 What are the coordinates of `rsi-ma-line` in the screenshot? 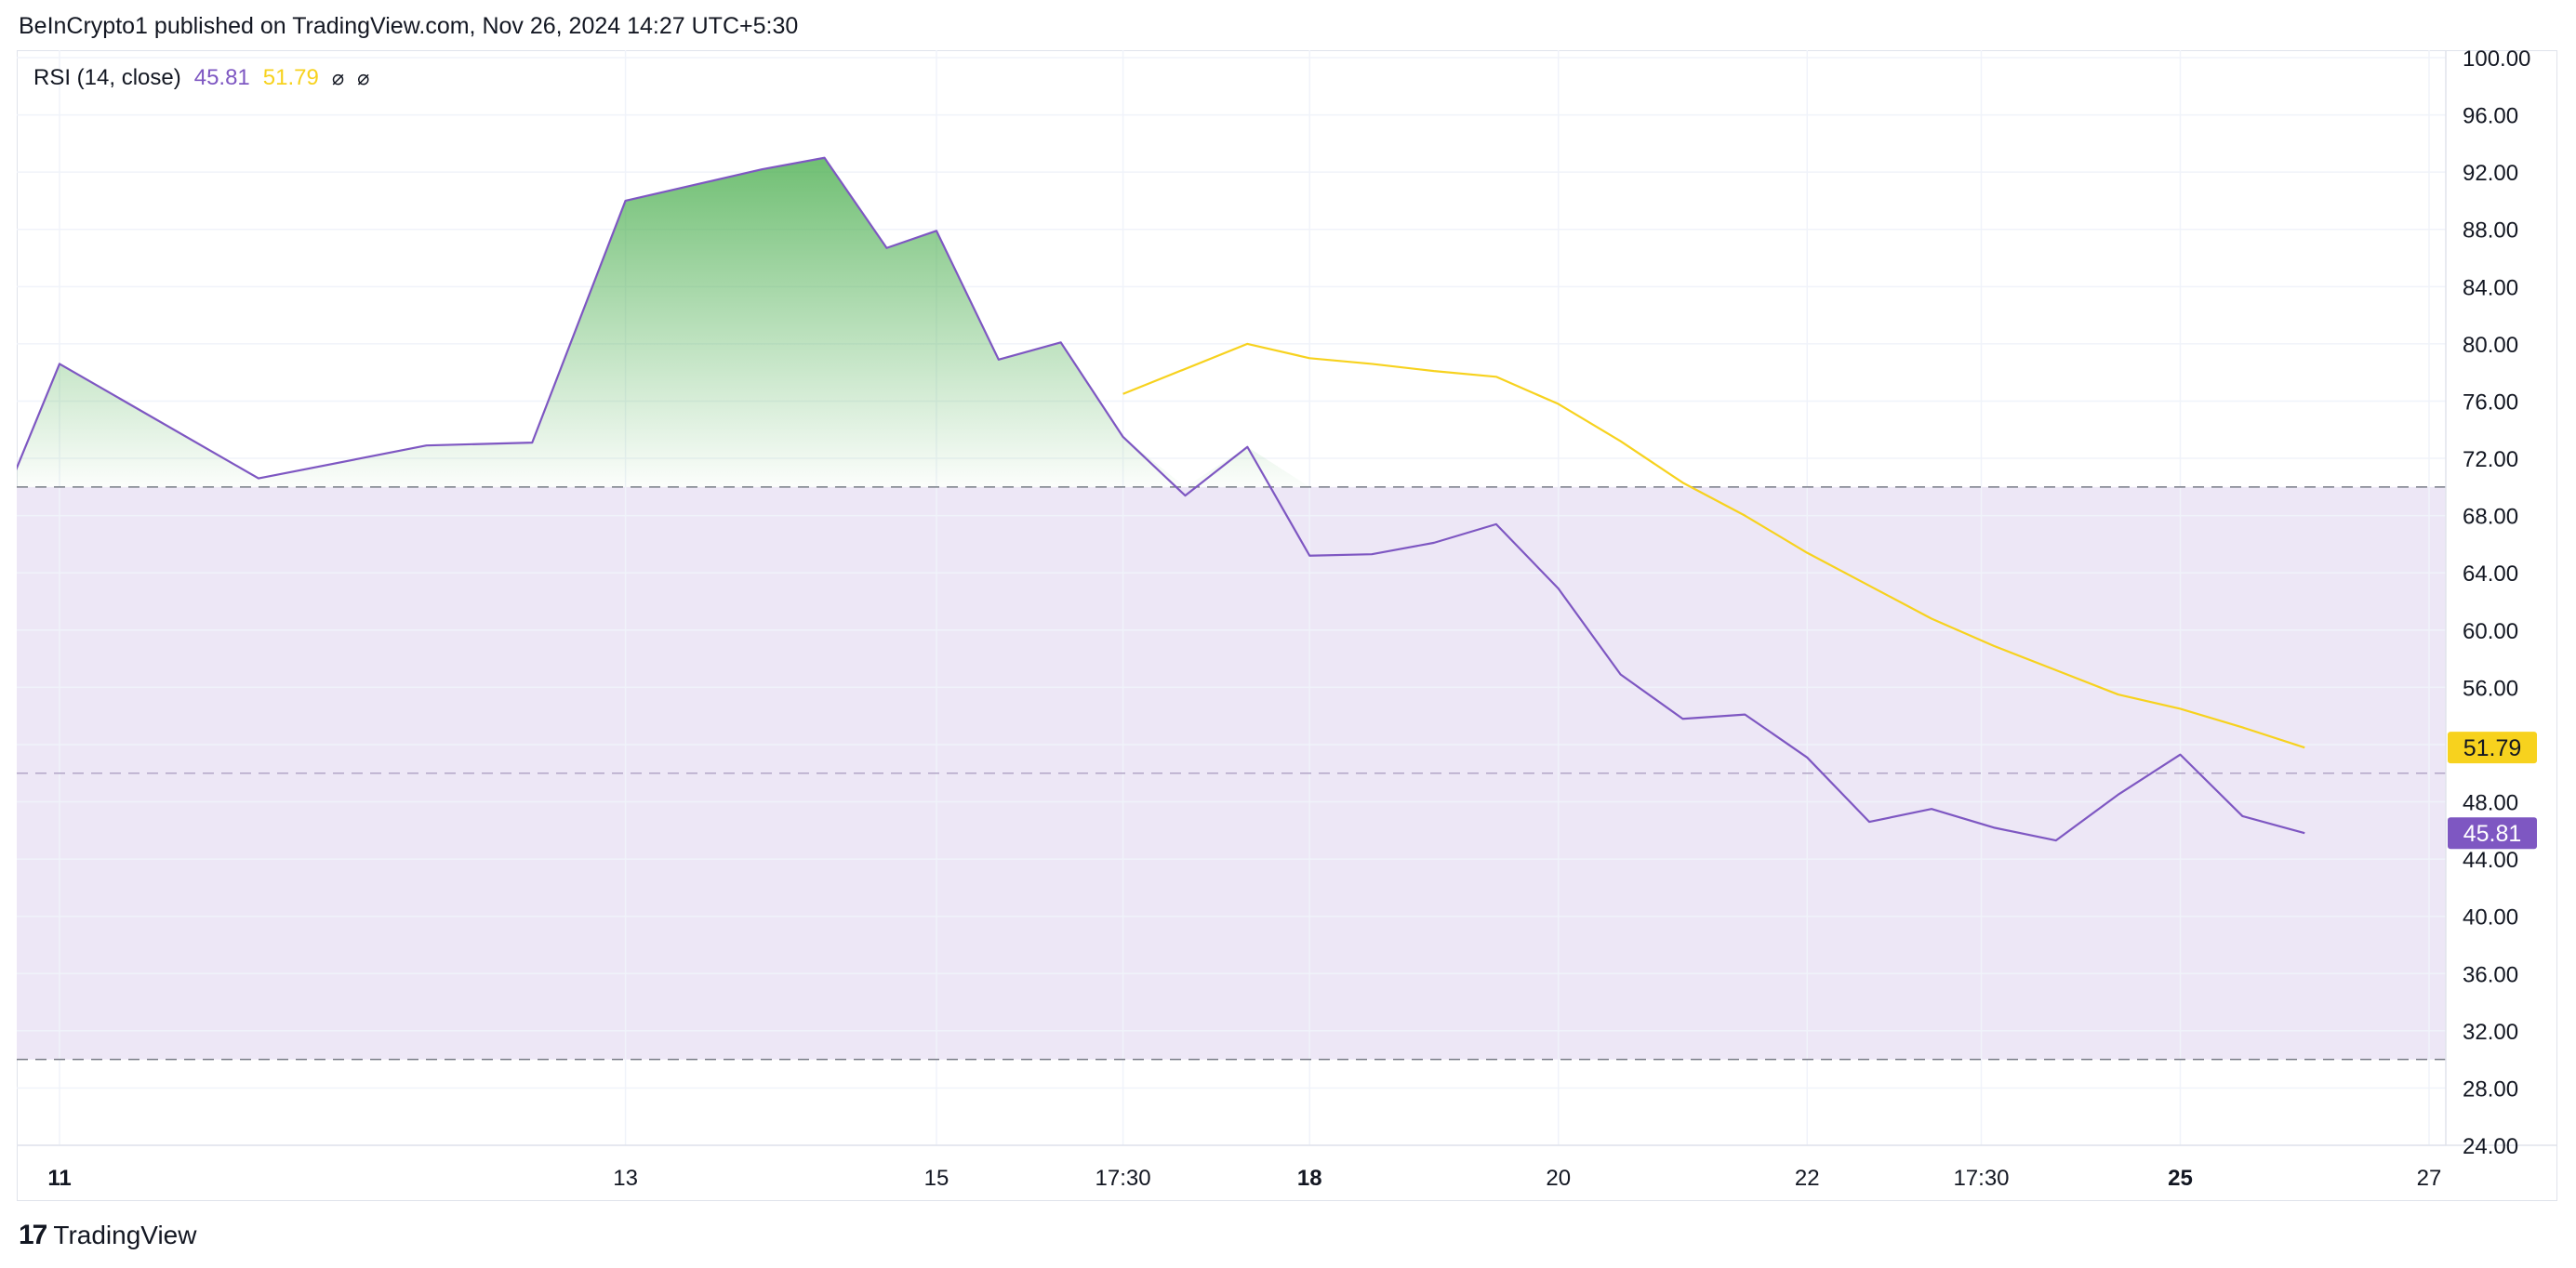 It's located at (1713, 545).